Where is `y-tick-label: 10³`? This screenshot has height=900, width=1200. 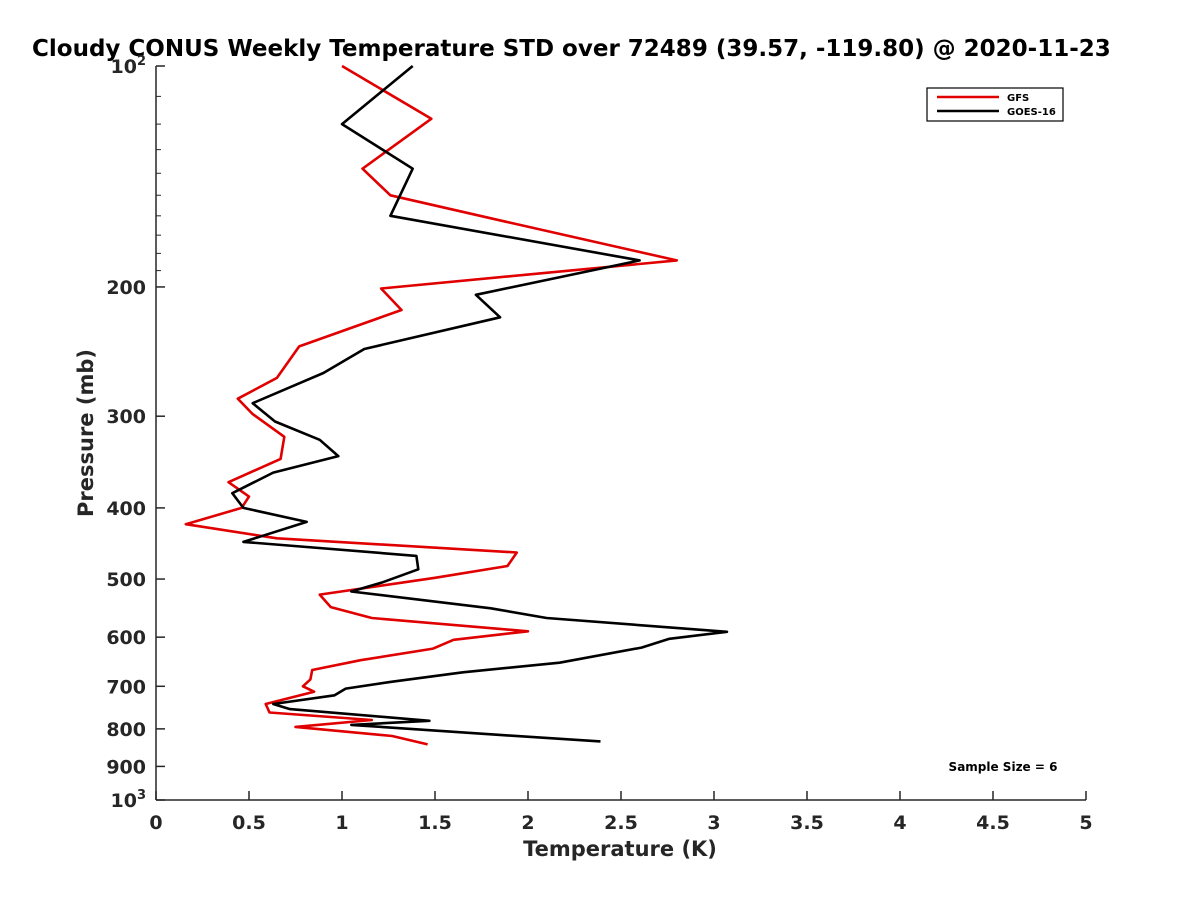 y-tick-label: 10³ is located at coordinates (129, 800).